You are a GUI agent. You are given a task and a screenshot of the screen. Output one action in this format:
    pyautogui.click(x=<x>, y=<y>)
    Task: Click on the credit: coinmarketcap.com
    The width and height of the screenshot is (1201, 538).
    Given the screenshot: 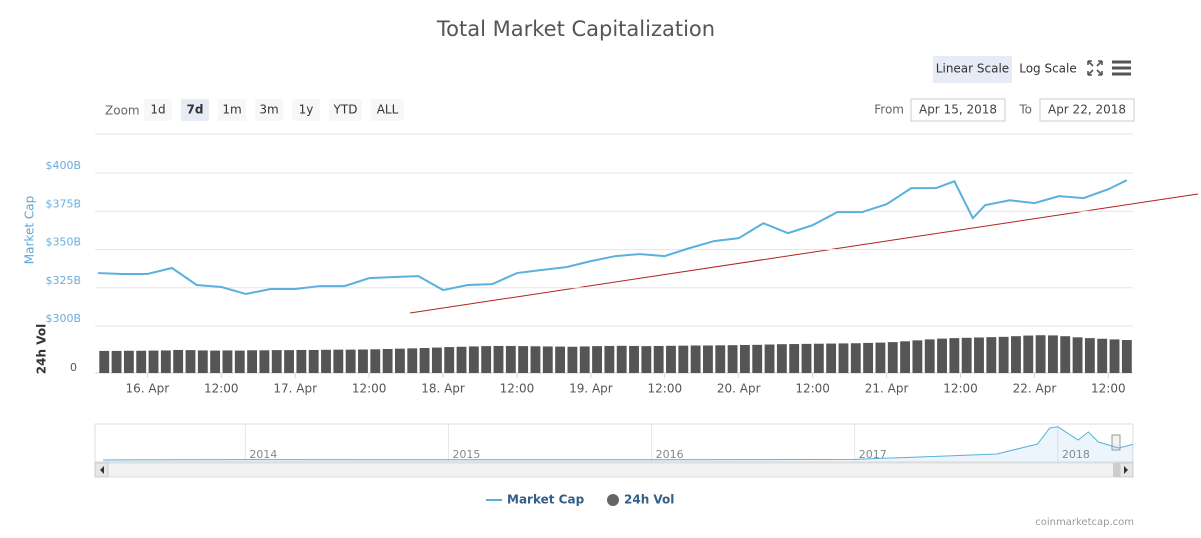 What is the action you would take?
    pyautogui.click(x=1084, y=522)
    